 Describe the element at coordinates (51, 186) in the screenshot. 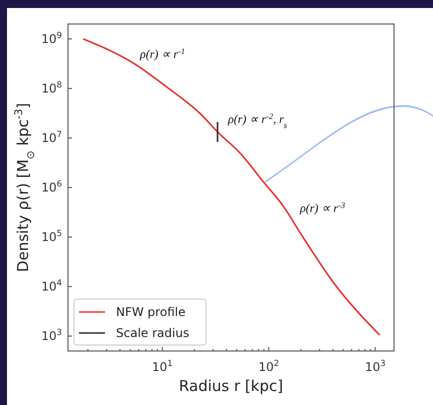

I see `y-tick-label: 10$^{6}$` at that location.